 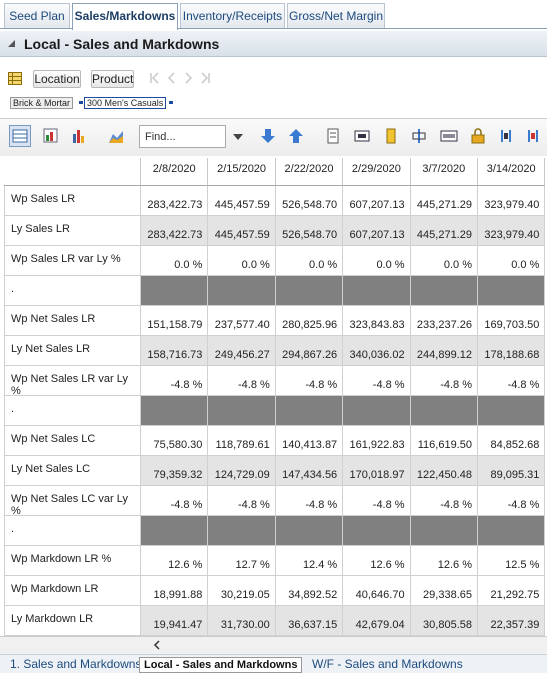 I want to click on cell: 12.6 %, so click(x=175, y=561).